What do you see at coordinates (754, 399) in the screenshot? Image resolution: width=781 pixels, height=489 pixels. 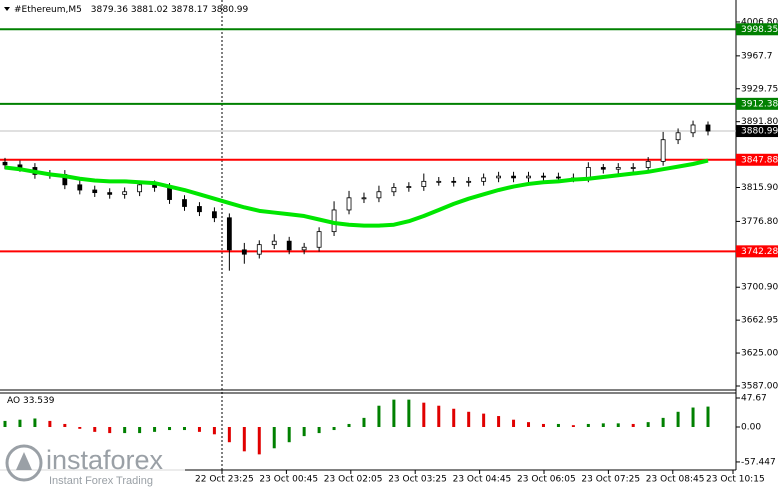 I see `y-tick-label: 47.67` at bounding box center [754, 399].